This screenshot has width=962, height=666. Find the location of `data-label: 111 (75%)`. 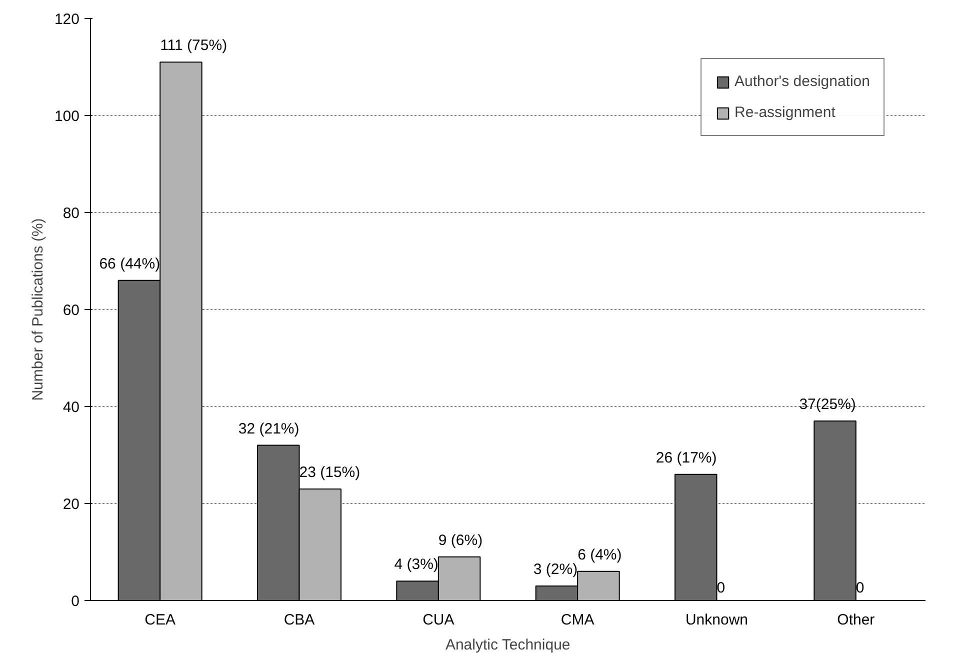

data-label: 111 (75%) is located at coordinates (194, 45).